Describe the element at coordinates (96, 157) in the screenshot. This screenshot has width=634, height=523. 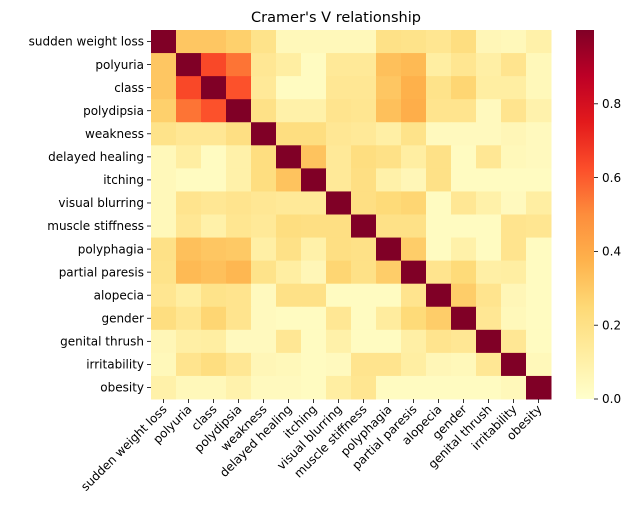
I see `y-tick-label: delayed healing` at that location.